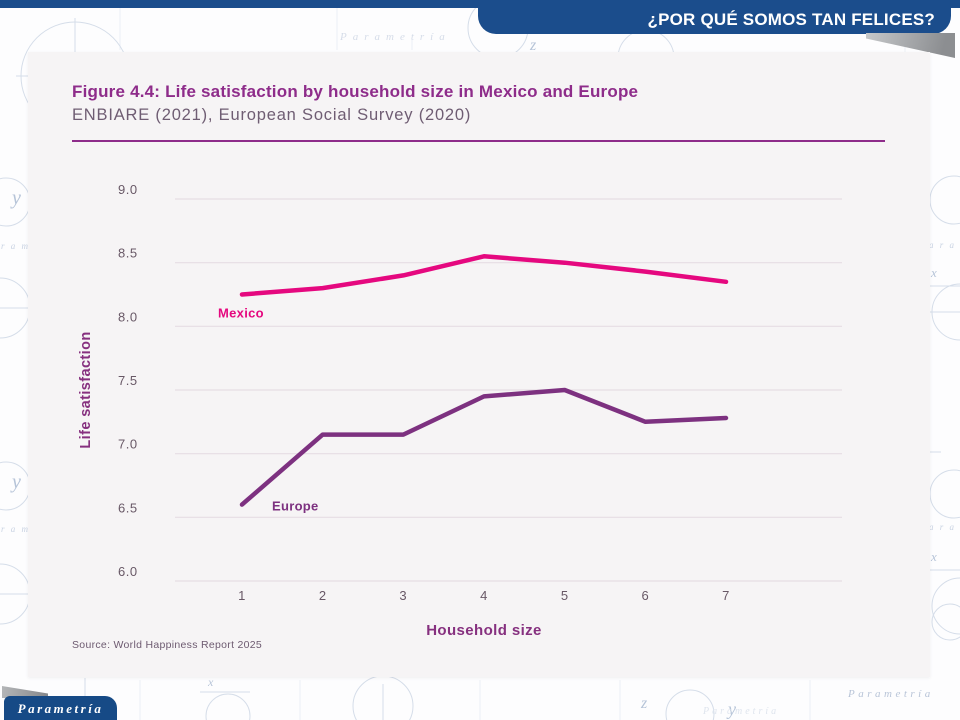  What do you see at coordinates (478, 141) in the screenshot?
I see `divider-line` at bounding box center [478, 141].